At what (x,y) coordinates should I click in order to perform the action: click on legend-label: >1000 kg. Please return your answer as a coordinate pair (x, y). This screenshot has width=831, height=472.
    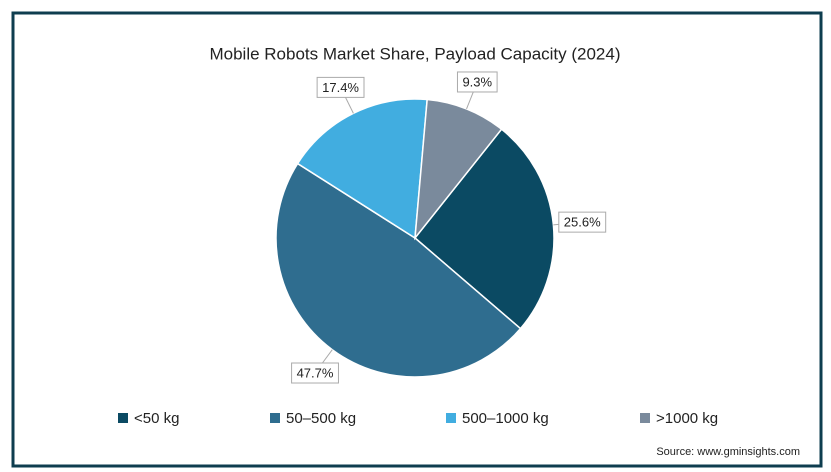
    Looking at the image, I should click on (687, 418).